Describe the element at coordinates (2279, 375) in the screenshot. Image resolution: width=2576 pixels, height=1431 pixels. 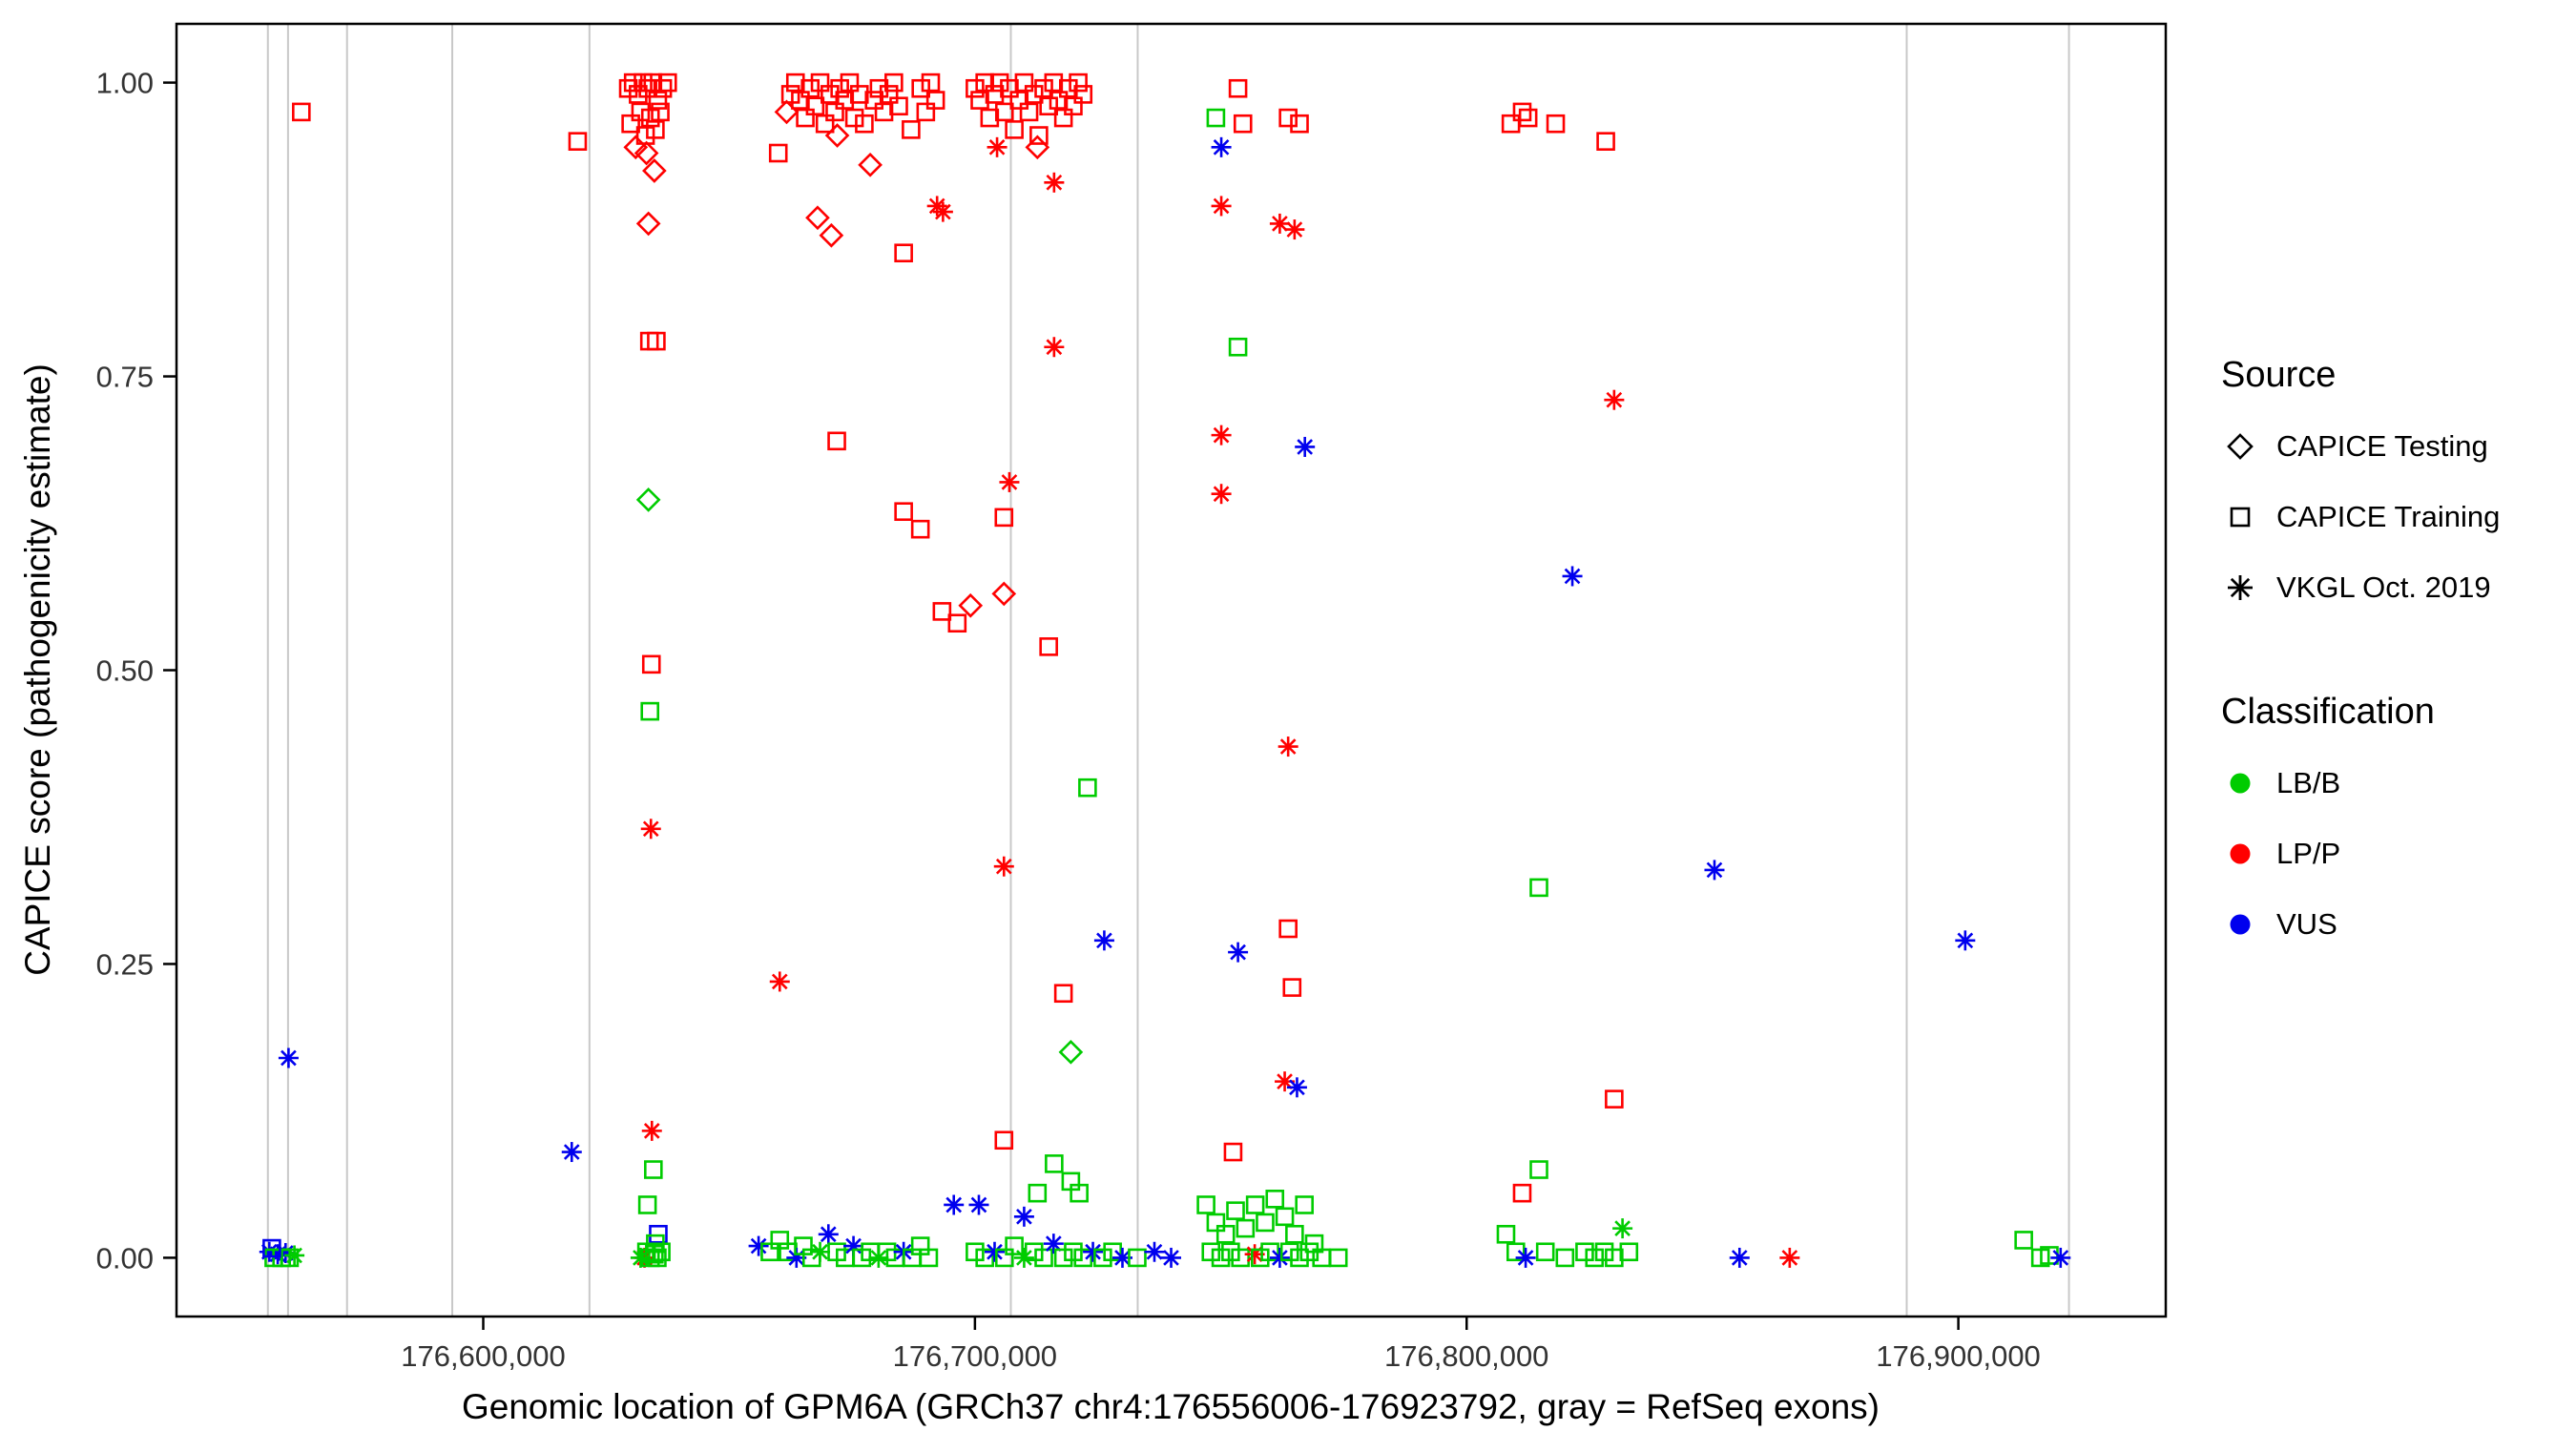
I see `legend-source-title: Source` at that location.